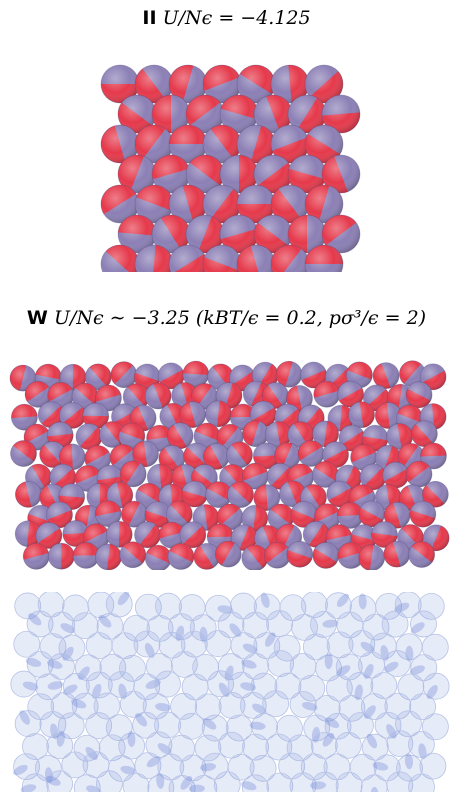 The width and height of the screenshot is (453, 795). What do you see at coordinates (226, 18) in the screenshot?
I see `panel-title-ii: II U/Nϵ = −4.125` at bounding box center [226, 18].